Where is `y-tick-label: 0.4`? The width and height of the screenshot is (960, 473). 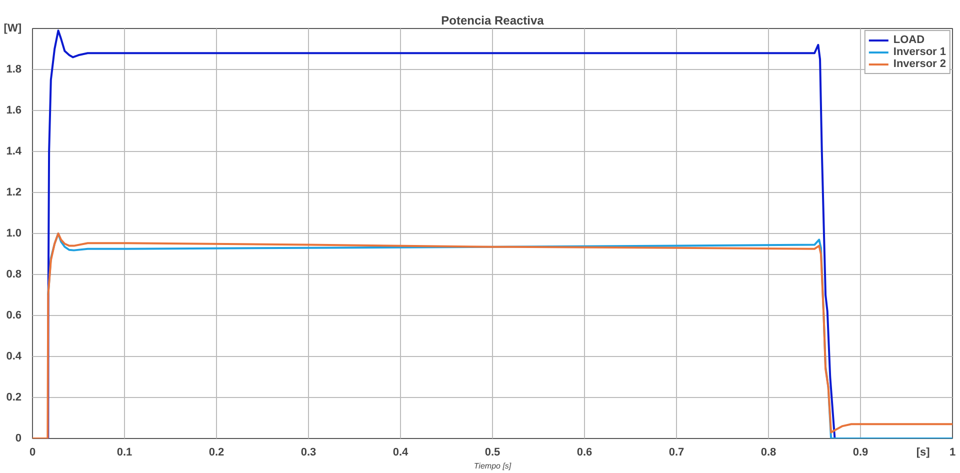 y-tick-label: 0.4 is located at coordinates (14, 356).